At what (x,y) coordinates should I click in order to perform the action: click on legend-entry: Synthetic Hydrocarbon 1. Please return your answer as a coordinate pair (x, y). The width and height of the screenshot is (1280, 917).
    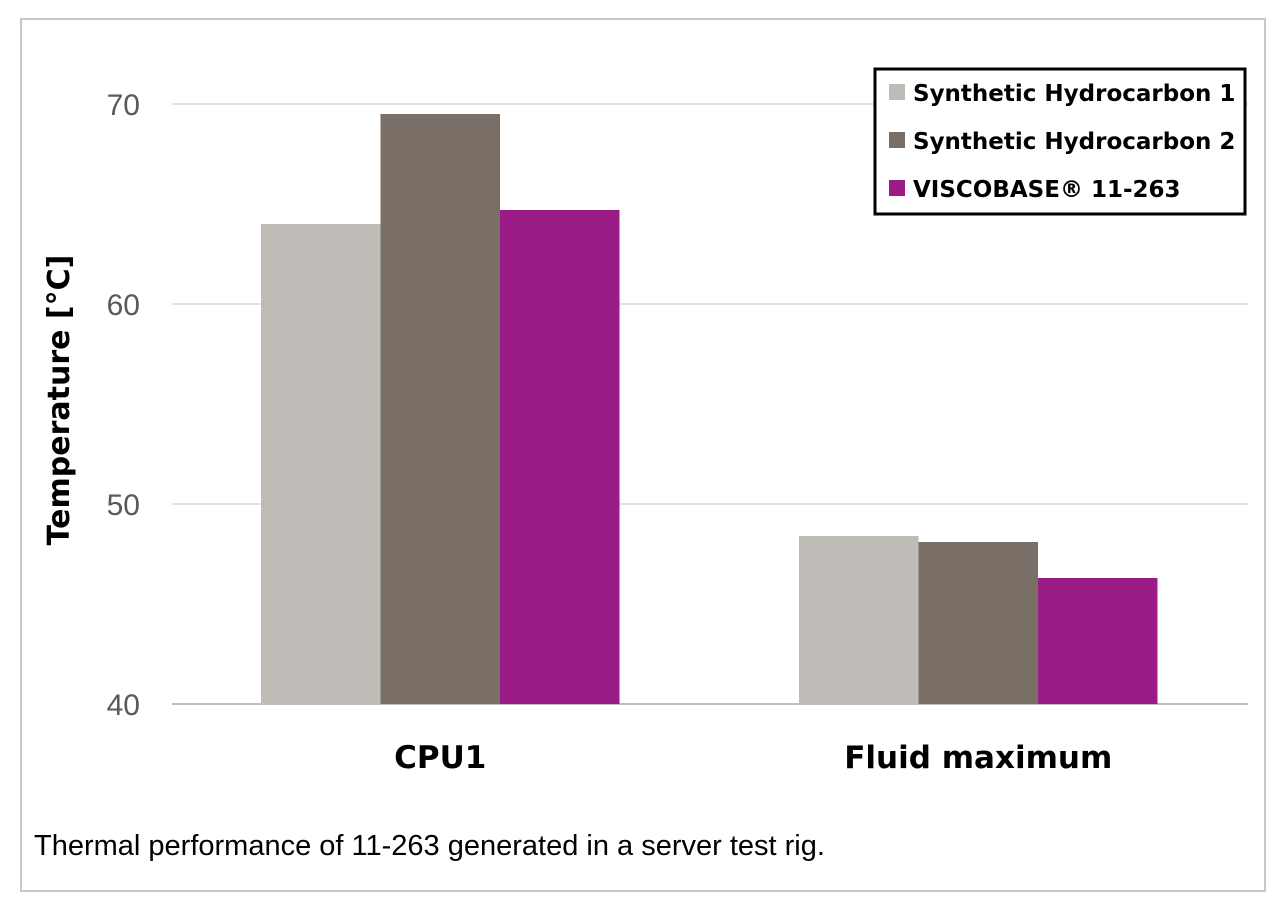
    Looking at the image, I should click on (1074, 94).